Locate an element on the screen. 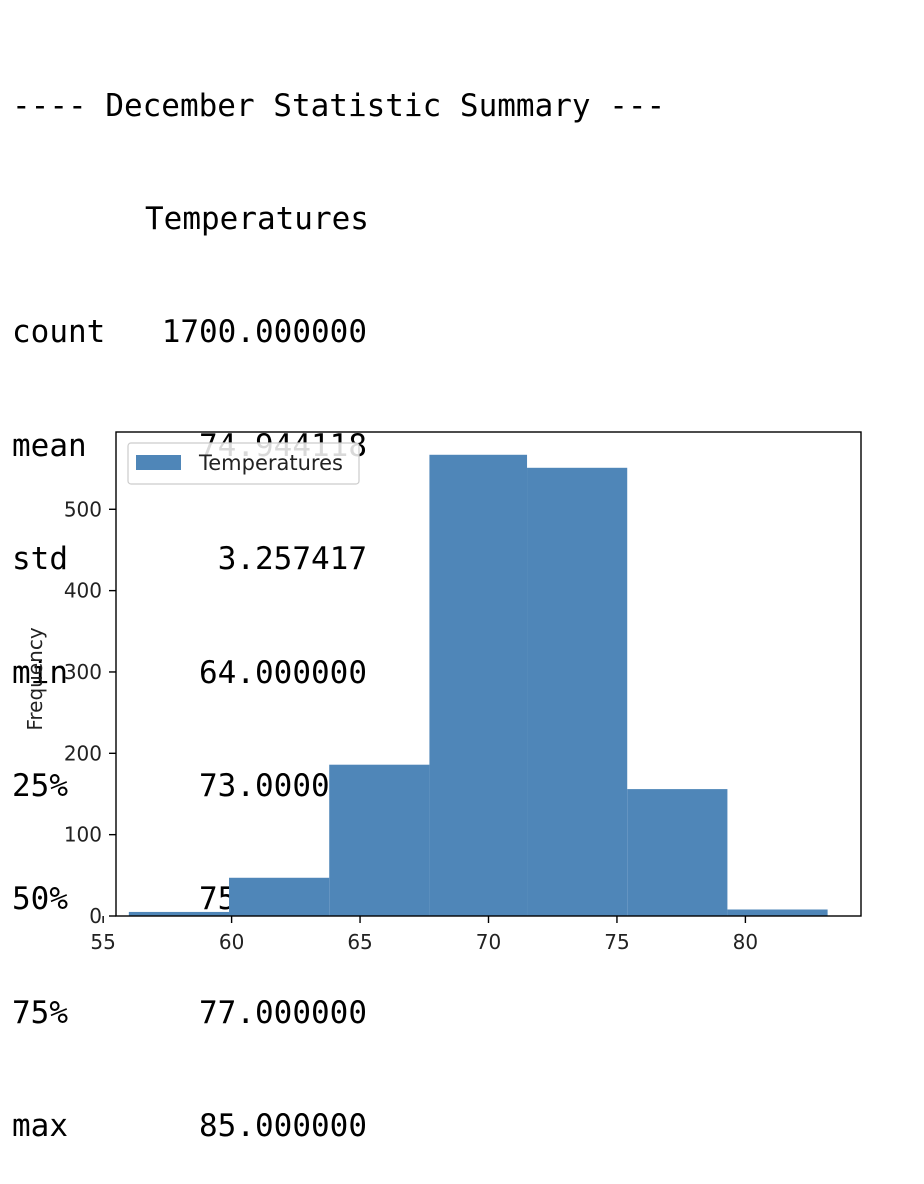 This screenshot has height=1184, width=924. legend: Temperatures is located at coordinates (243, 463).